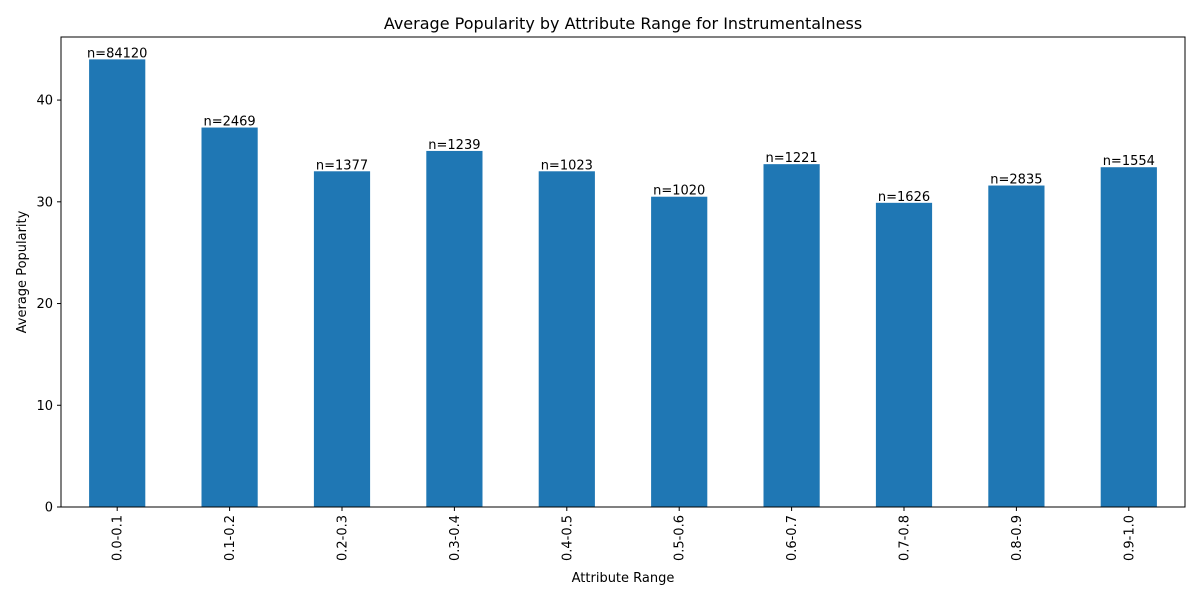 The image size is (1200, 600). I want to click on y-tick-label: 40, so click(44, 101).